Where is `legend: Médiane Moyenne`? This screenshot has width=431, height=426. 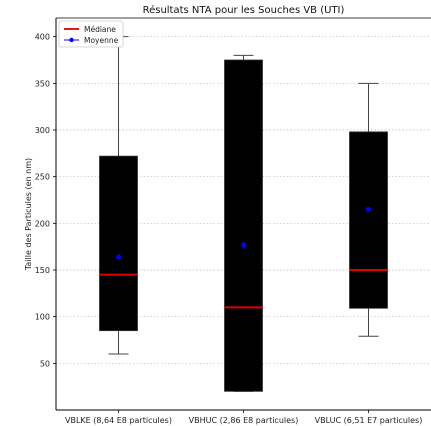 legend: Médiane Moyenne is located at coordinates (91, 34).